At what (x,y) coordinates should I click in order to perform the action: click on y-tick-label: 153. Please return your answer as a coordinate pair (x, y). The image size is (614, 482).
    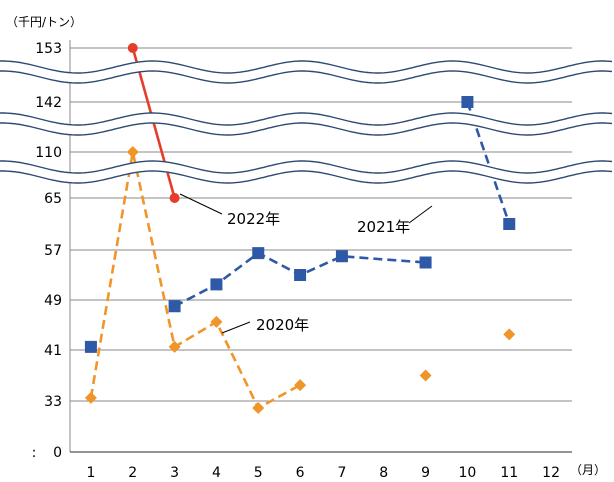
    Looking at the image, I should click on (48, 49).